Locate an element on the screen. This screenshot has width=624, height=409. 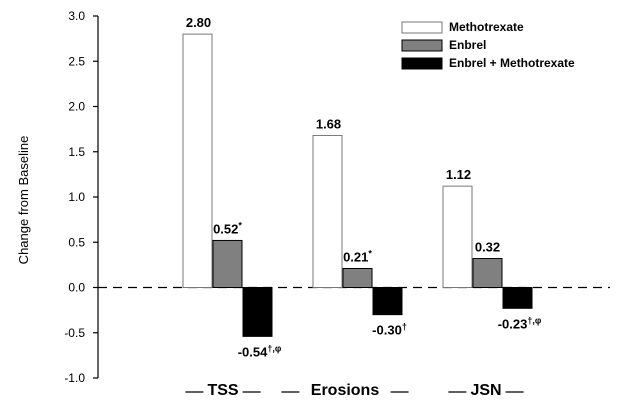
value-label: 0.21* is located at coordinates (357, 256).